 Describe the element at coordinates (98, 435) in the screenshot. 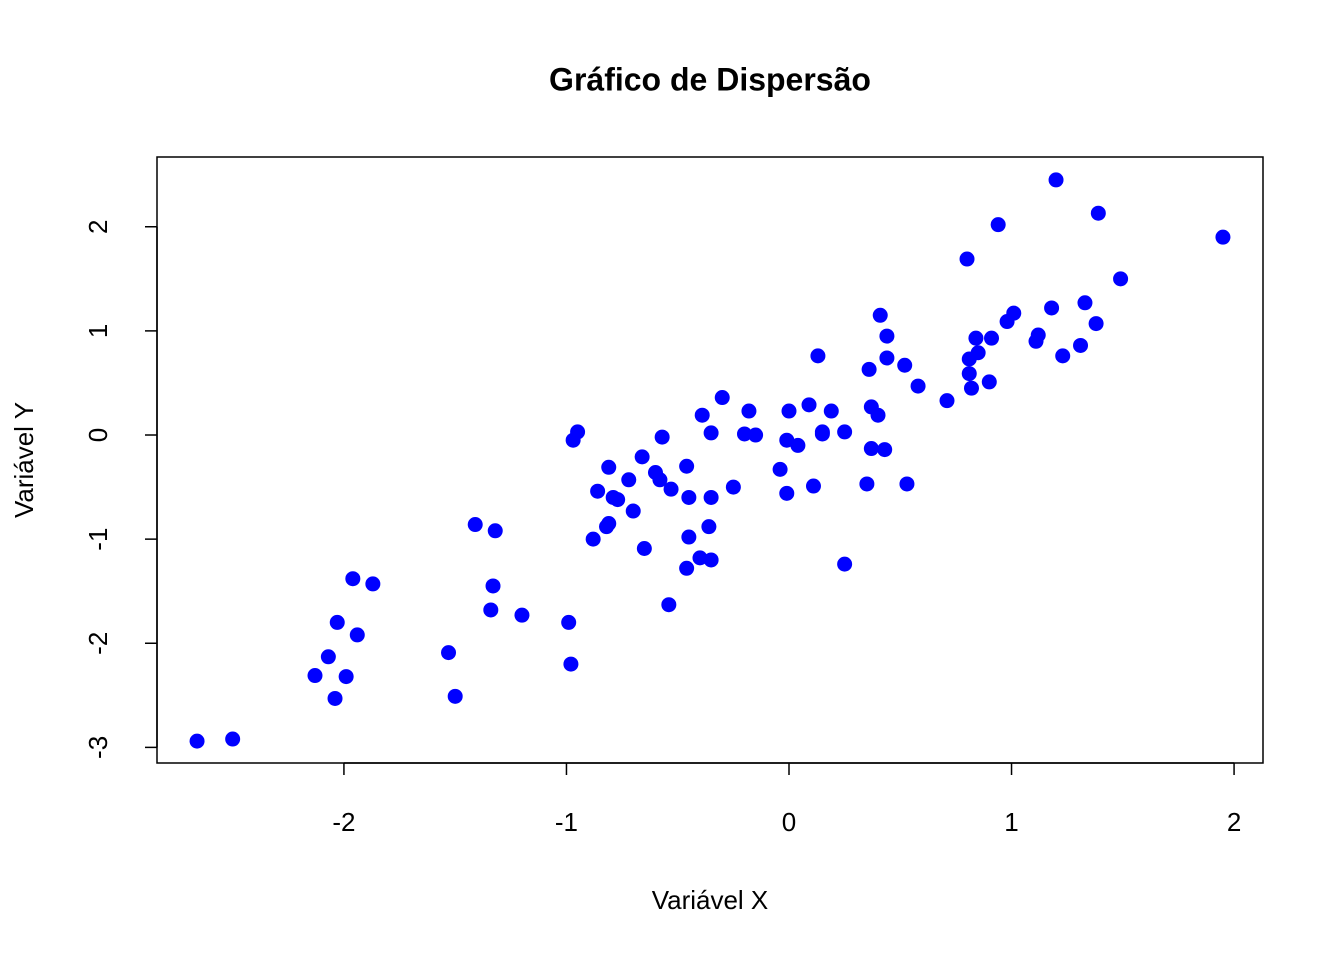

I see `y-tick-label: 0` at that location.